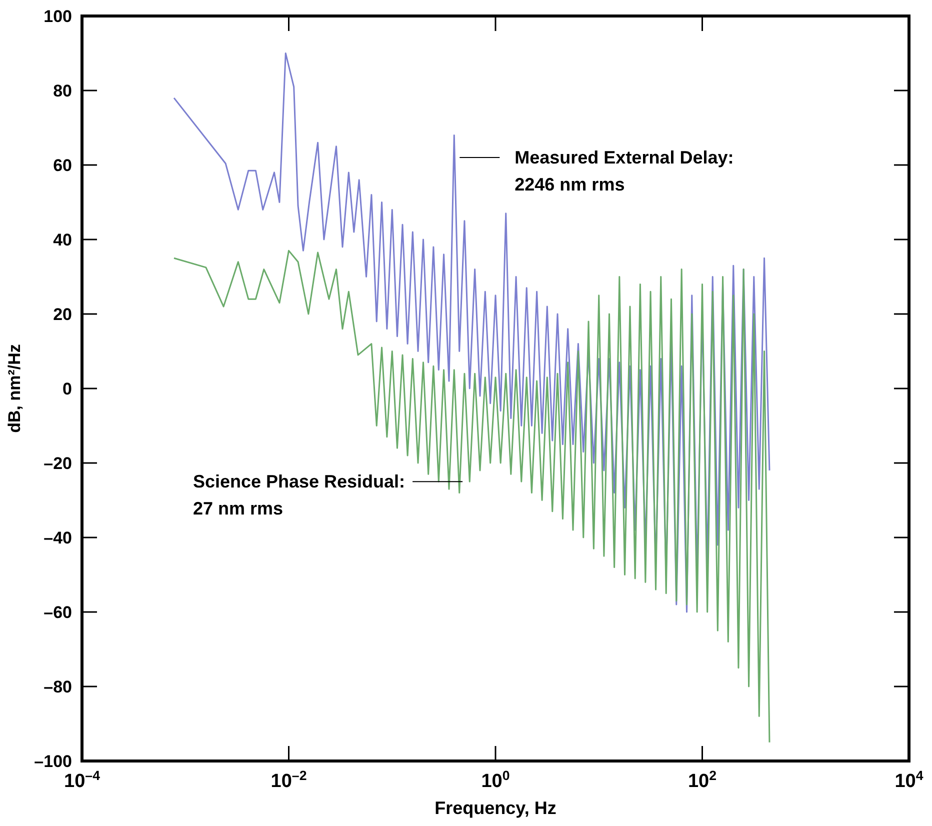  What do you see at coordinates (495, 808) in the screenshot?
I see `x-axis-title: Frequency, Hz` at bounding box center [495, 808].